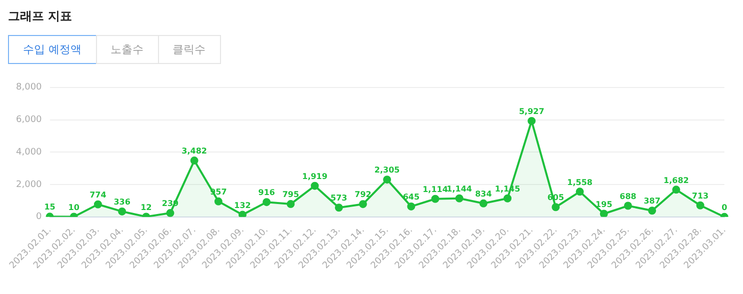  I want to click on data-label: 573, so click(339, 198).